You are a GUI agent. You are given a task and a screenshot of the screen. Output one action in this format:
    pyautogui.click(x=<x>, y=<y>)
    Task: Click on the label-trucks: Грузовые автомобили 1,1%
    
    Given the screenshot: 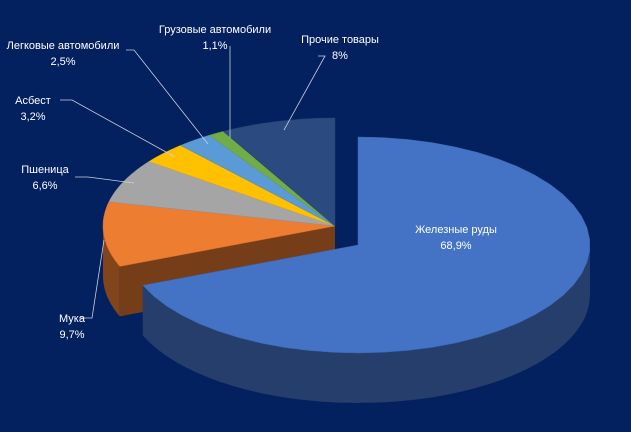 What is the action you would take?
    pyautogui.click(x=215, y=38)
    